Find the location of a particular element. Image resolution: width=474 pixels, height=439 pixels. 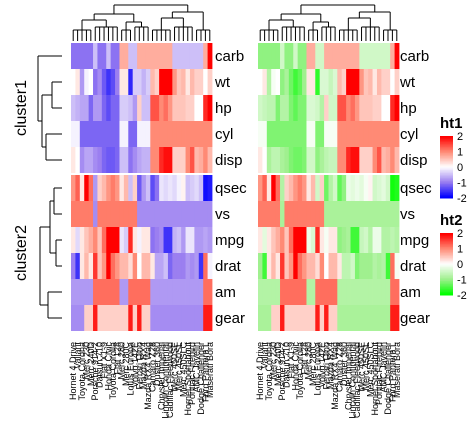

column-label: Merc 280C is located at coordinates (313, 363).